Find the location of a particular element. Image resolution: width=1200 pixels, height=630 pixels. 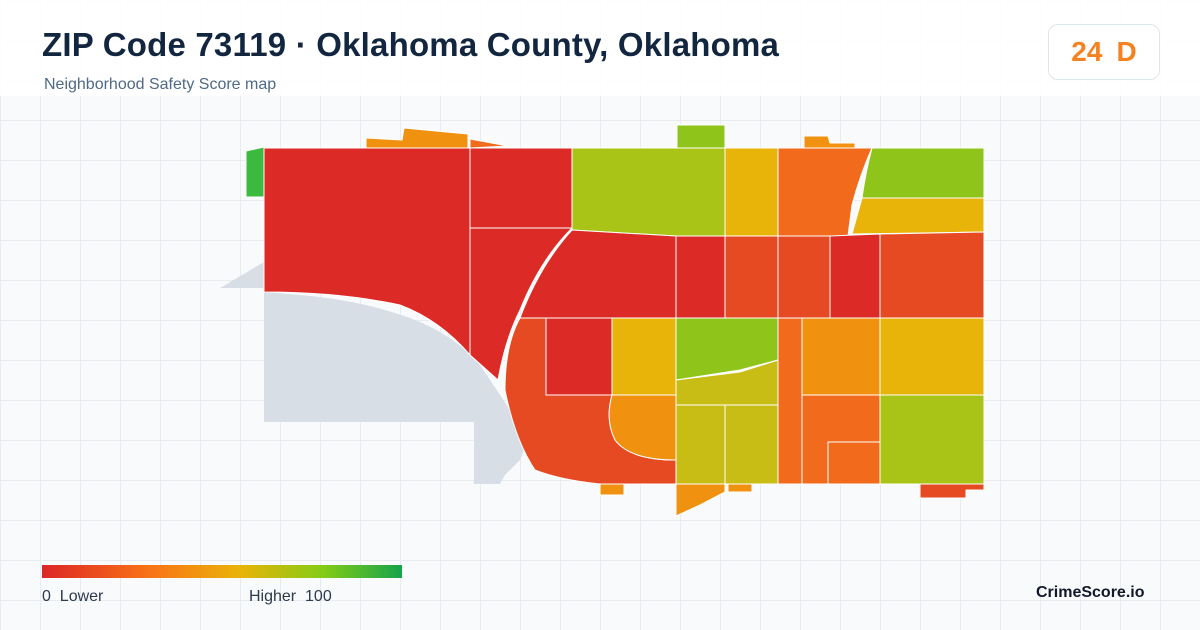

legend-higher-label: Higher 100 is located at coordinates (290, 597).